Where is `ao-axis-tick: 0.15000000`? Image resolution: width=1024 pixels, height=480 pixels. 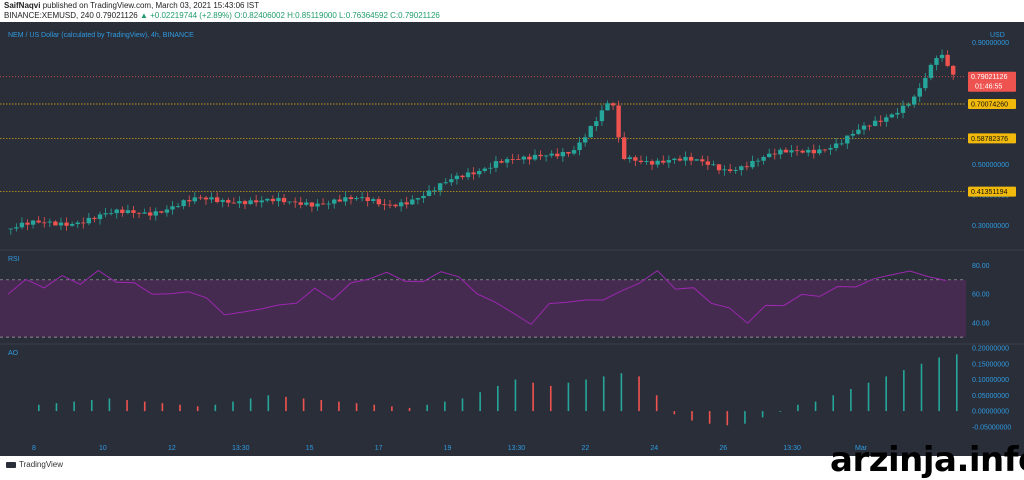
ao-axis-tick: 0.15000000 is located at coordinates (990, 364).